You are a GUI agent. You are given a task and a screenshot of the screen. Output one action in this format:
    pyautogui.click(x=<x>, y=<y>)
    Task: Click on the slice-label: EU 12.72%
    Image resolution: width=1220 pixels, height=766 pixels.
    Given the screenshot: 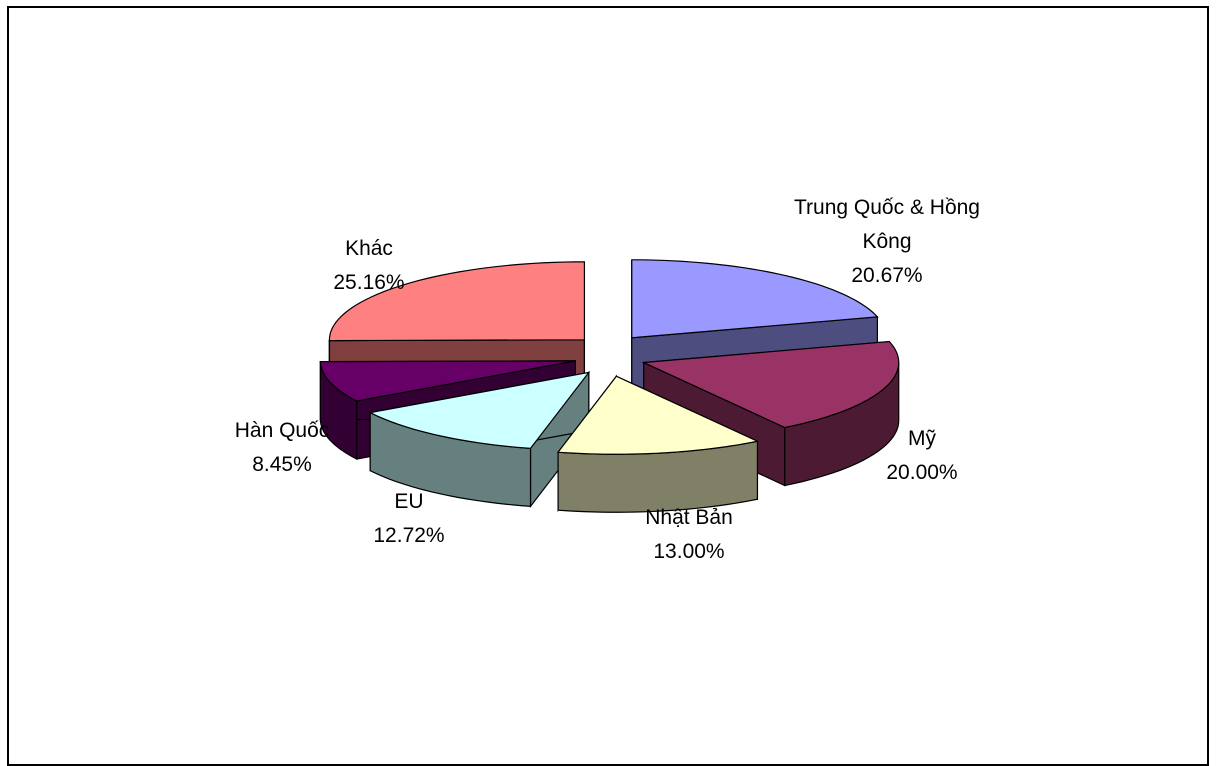 What is the action you would take?
    pyautogui.click(x=408, y=518)
    